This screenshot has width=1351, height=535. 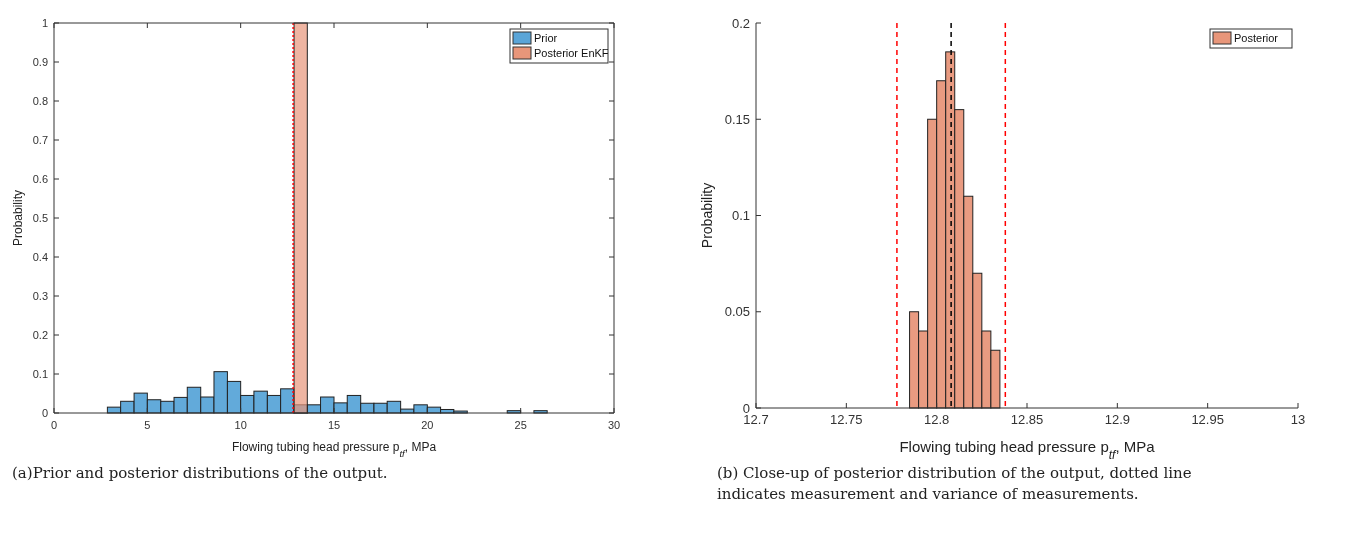 I want to click on y-tick-label: 0.7, so click(x=40, y=139).